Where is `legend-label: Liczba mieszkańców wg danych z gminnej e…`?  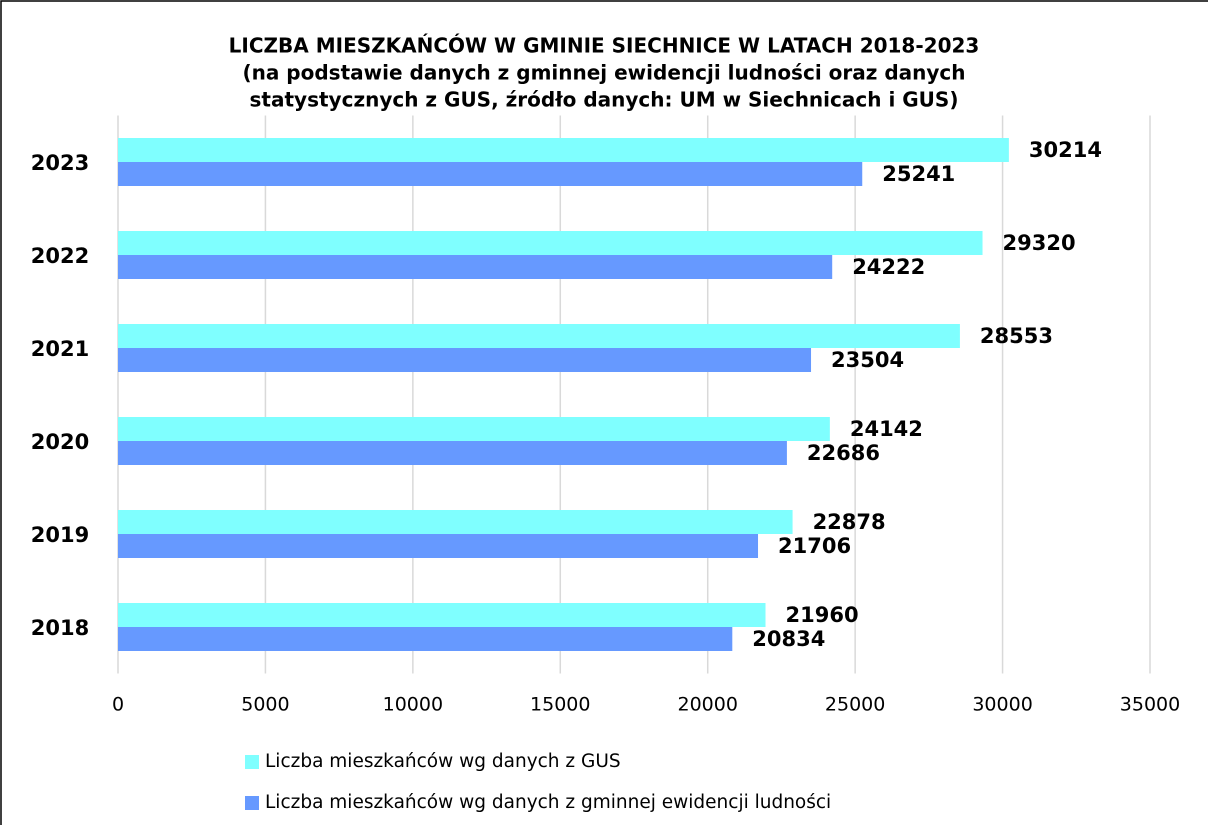
legend-label: Liczba mieszkańców wg danych z gminnej e… is located at coordinates (548, 802).